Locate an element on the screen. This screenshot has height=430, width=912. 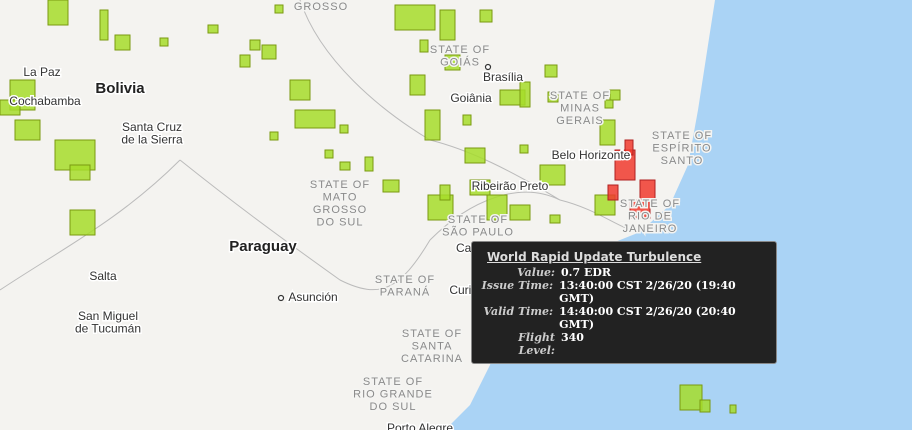
state-label: GOIÁS is located at coordinates (460, 61).